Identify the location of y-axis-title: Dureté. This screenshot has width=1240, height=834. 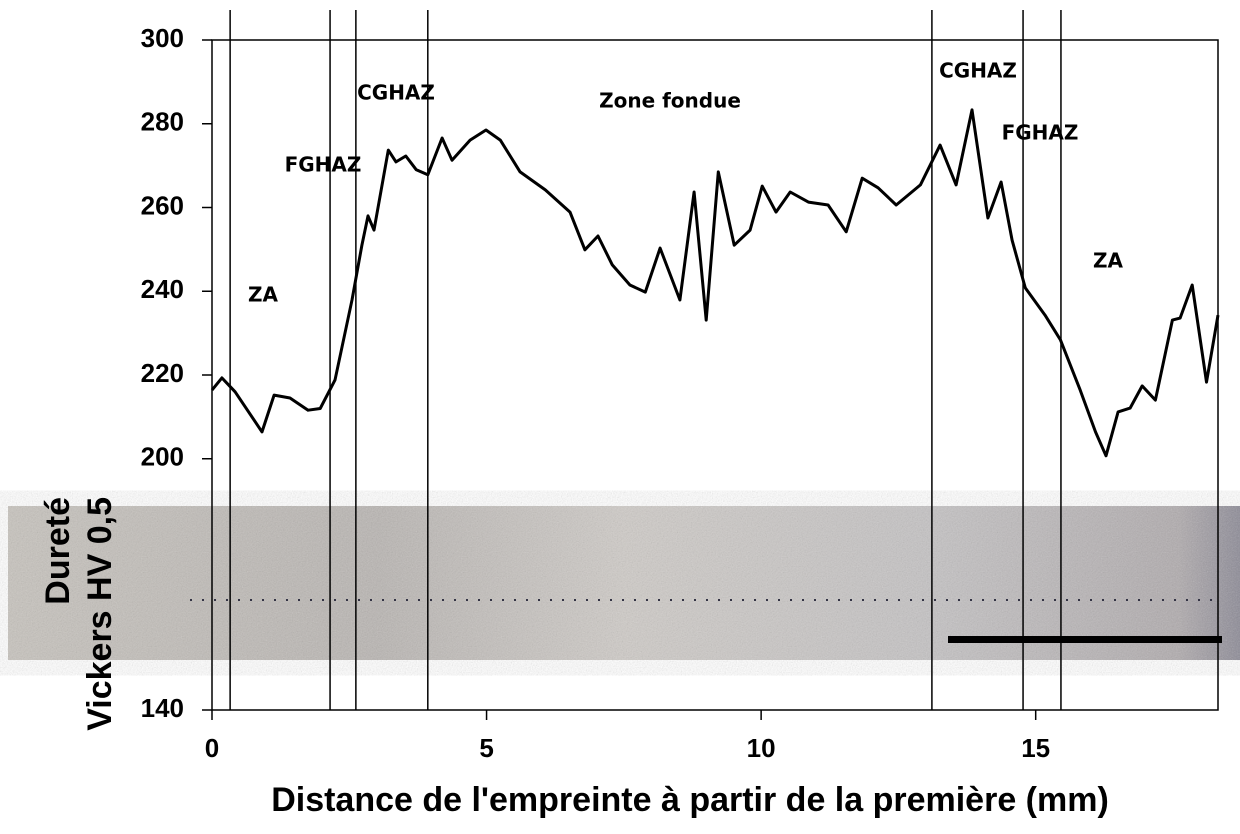
(58, 551).